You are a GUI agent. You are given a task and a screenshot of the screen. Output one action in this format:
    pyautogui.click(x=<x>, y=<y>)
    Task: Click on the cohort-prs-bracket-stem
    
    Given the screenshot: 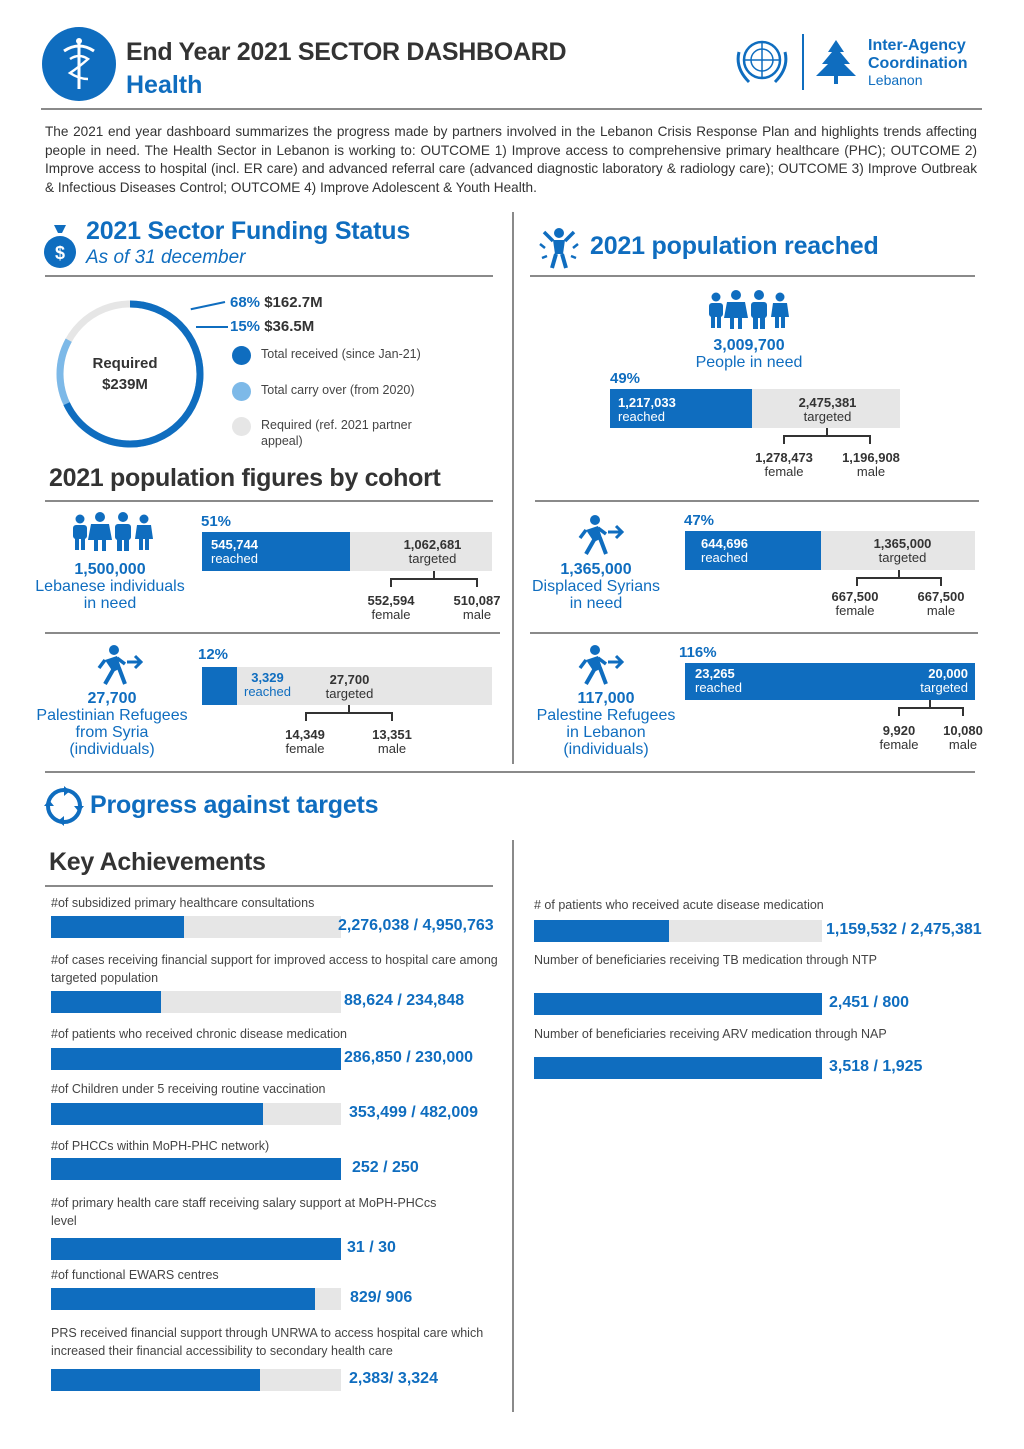 What is the action you would take?
    pyautogui.click(x=349, y=708)
    